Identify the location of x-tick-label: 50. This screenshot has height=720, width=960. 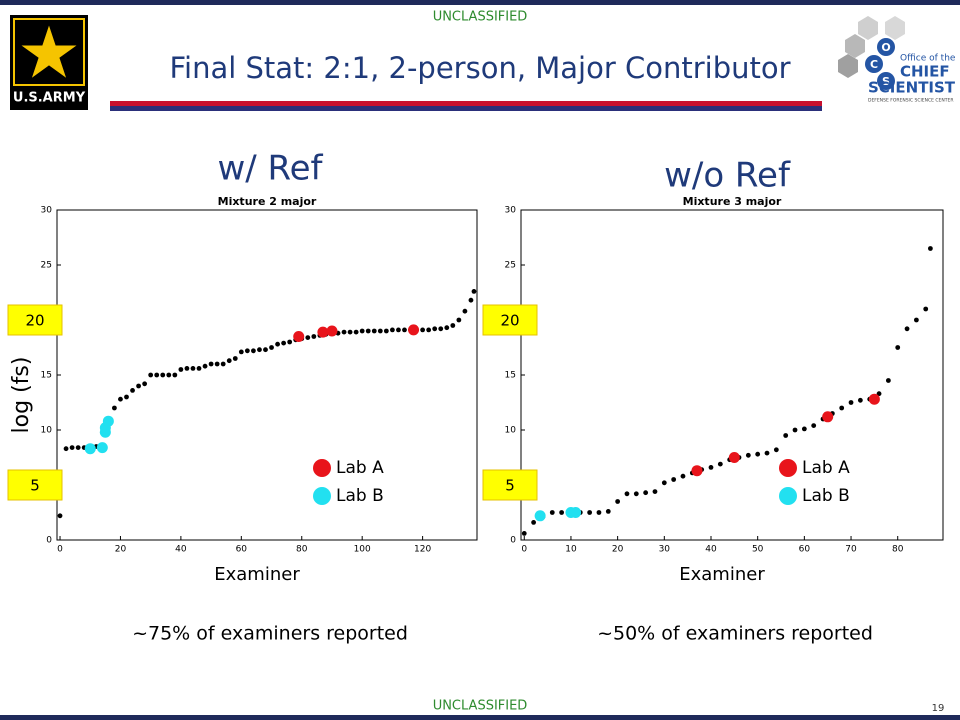
(758, 550).